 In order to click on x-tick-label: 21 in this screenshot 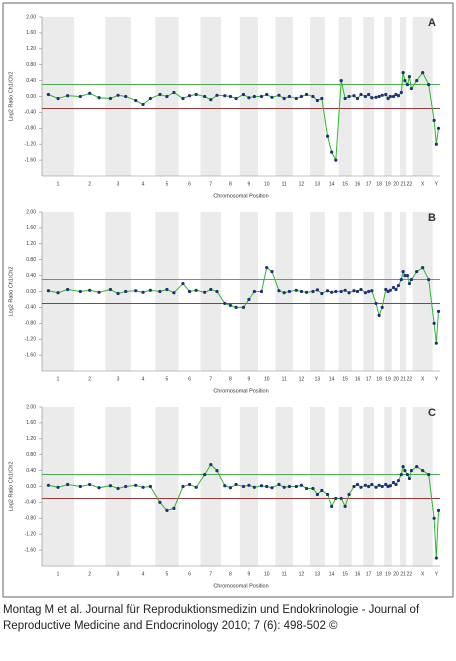, I will do `click(403, 574)`.